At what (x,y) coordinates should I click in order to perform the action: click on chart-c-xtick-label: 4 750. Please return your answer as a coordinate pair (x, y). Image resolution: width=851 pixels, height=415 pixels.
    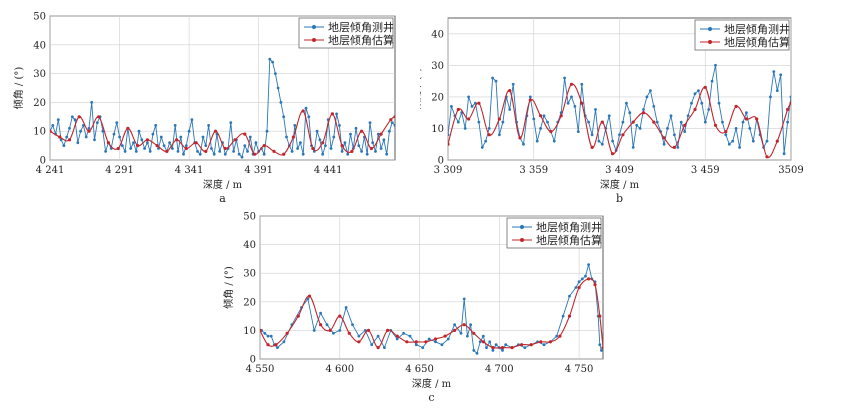
    Looking at the image, I should click on (579, 369).